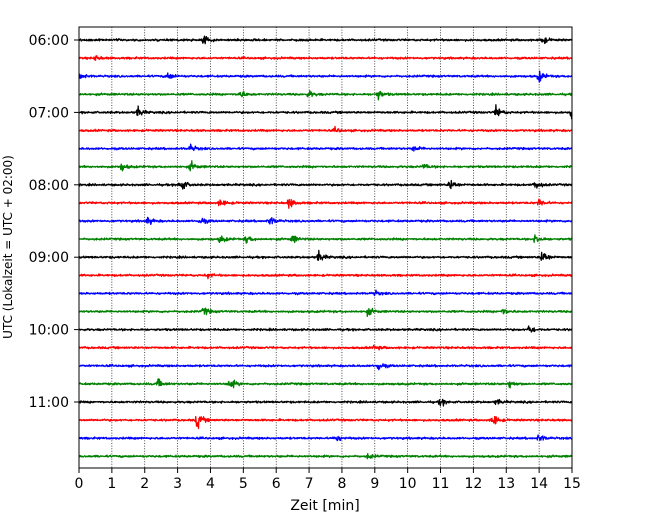 This screenshot has width=650, height=520. Describe the element at coordinates (49, 258) in the screenshot. I see `y-tick-label-0900: 09:00` at that location.